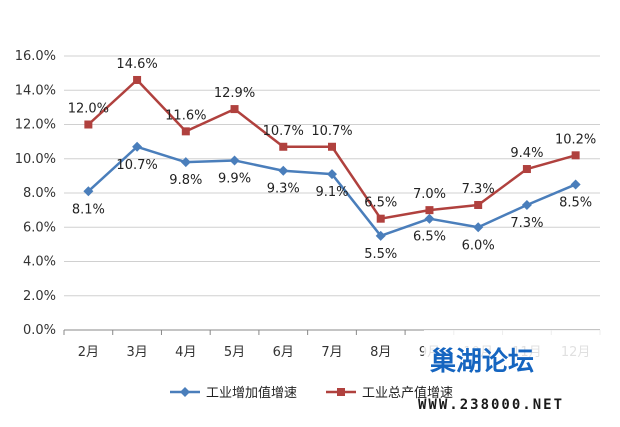 Image resolution: width=620 pixels, height=427 pixels. I want to click on data-label: 9.1%, so click(331, 192).